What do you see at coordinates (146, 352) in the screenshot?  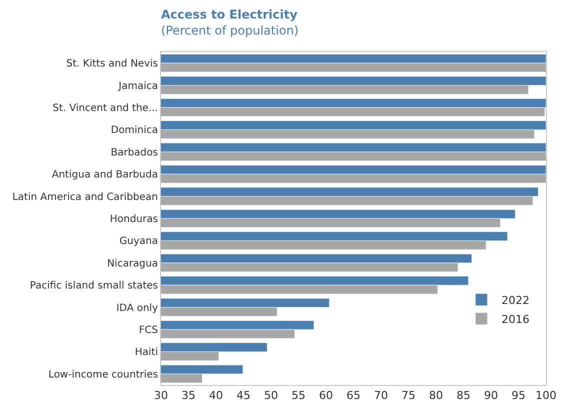 I see `y-tick-label: Haiti` at bounding box center [146, 352].